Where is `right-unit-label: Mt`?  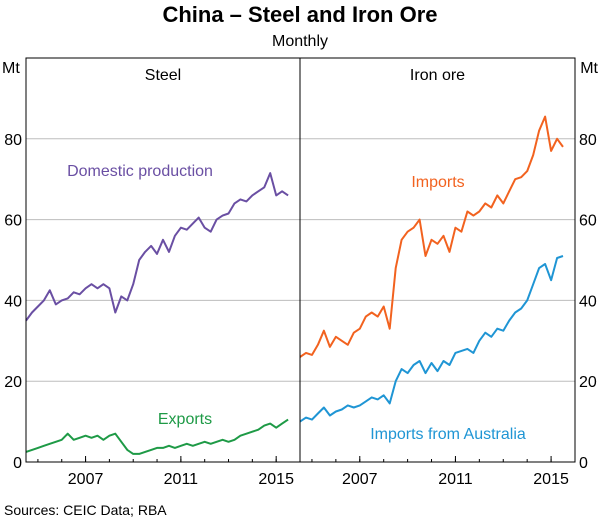 right-unit-label: Mt is located at coordinates (589, 68).